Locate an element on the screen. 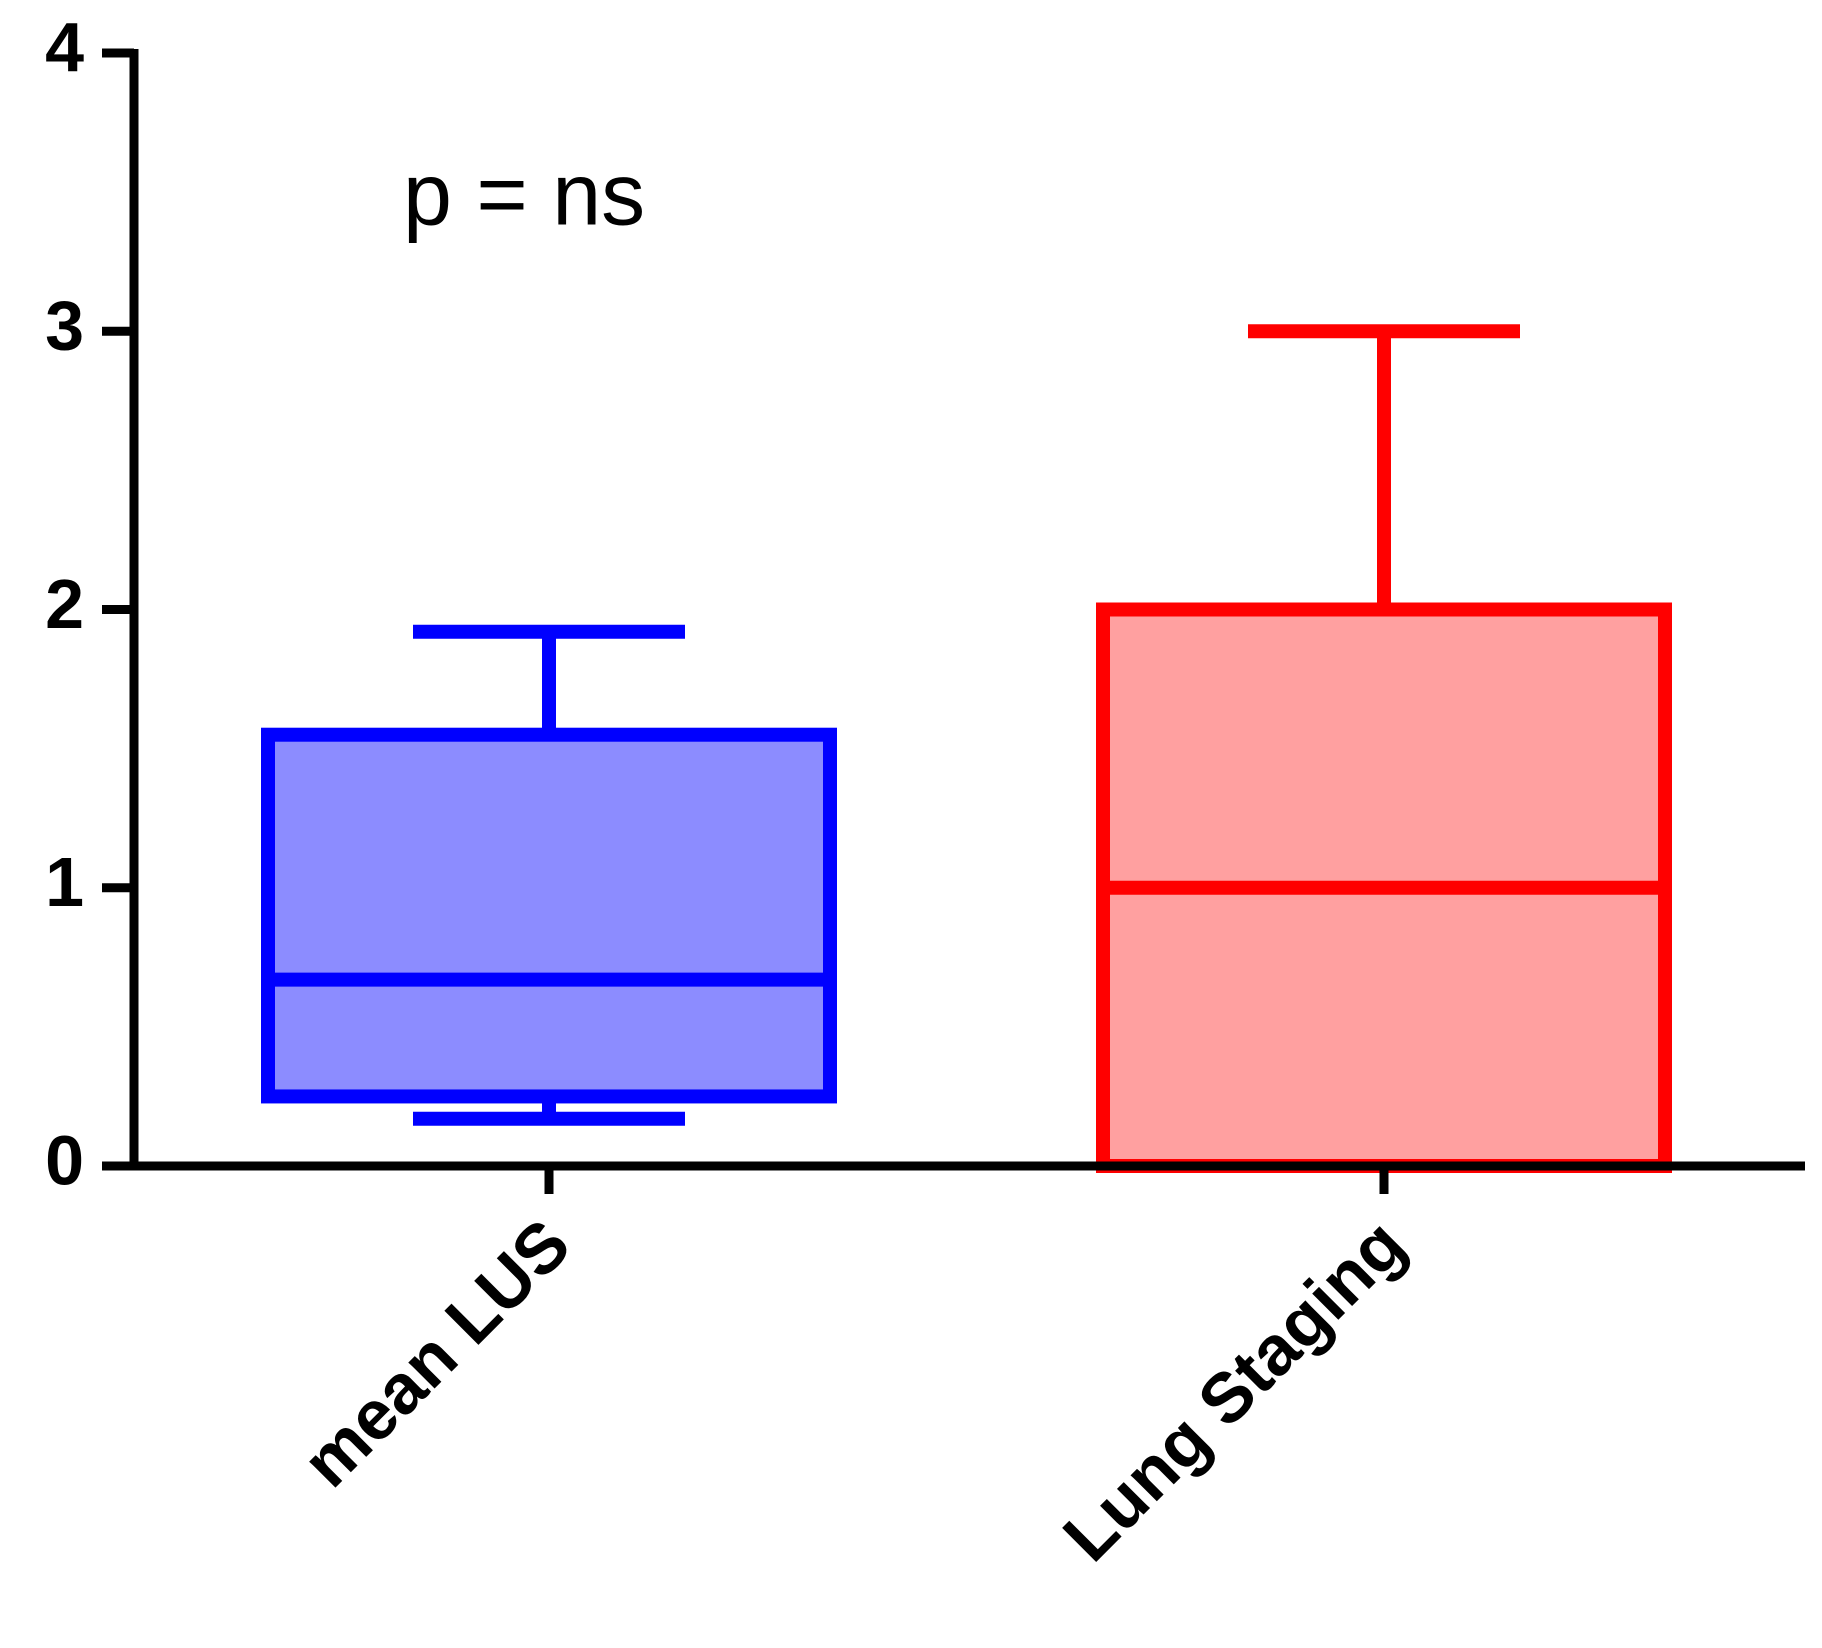 The height and width of the screenshot is (1648, 1822). y-tick-label: 3 is located at coordinates (64, 326).